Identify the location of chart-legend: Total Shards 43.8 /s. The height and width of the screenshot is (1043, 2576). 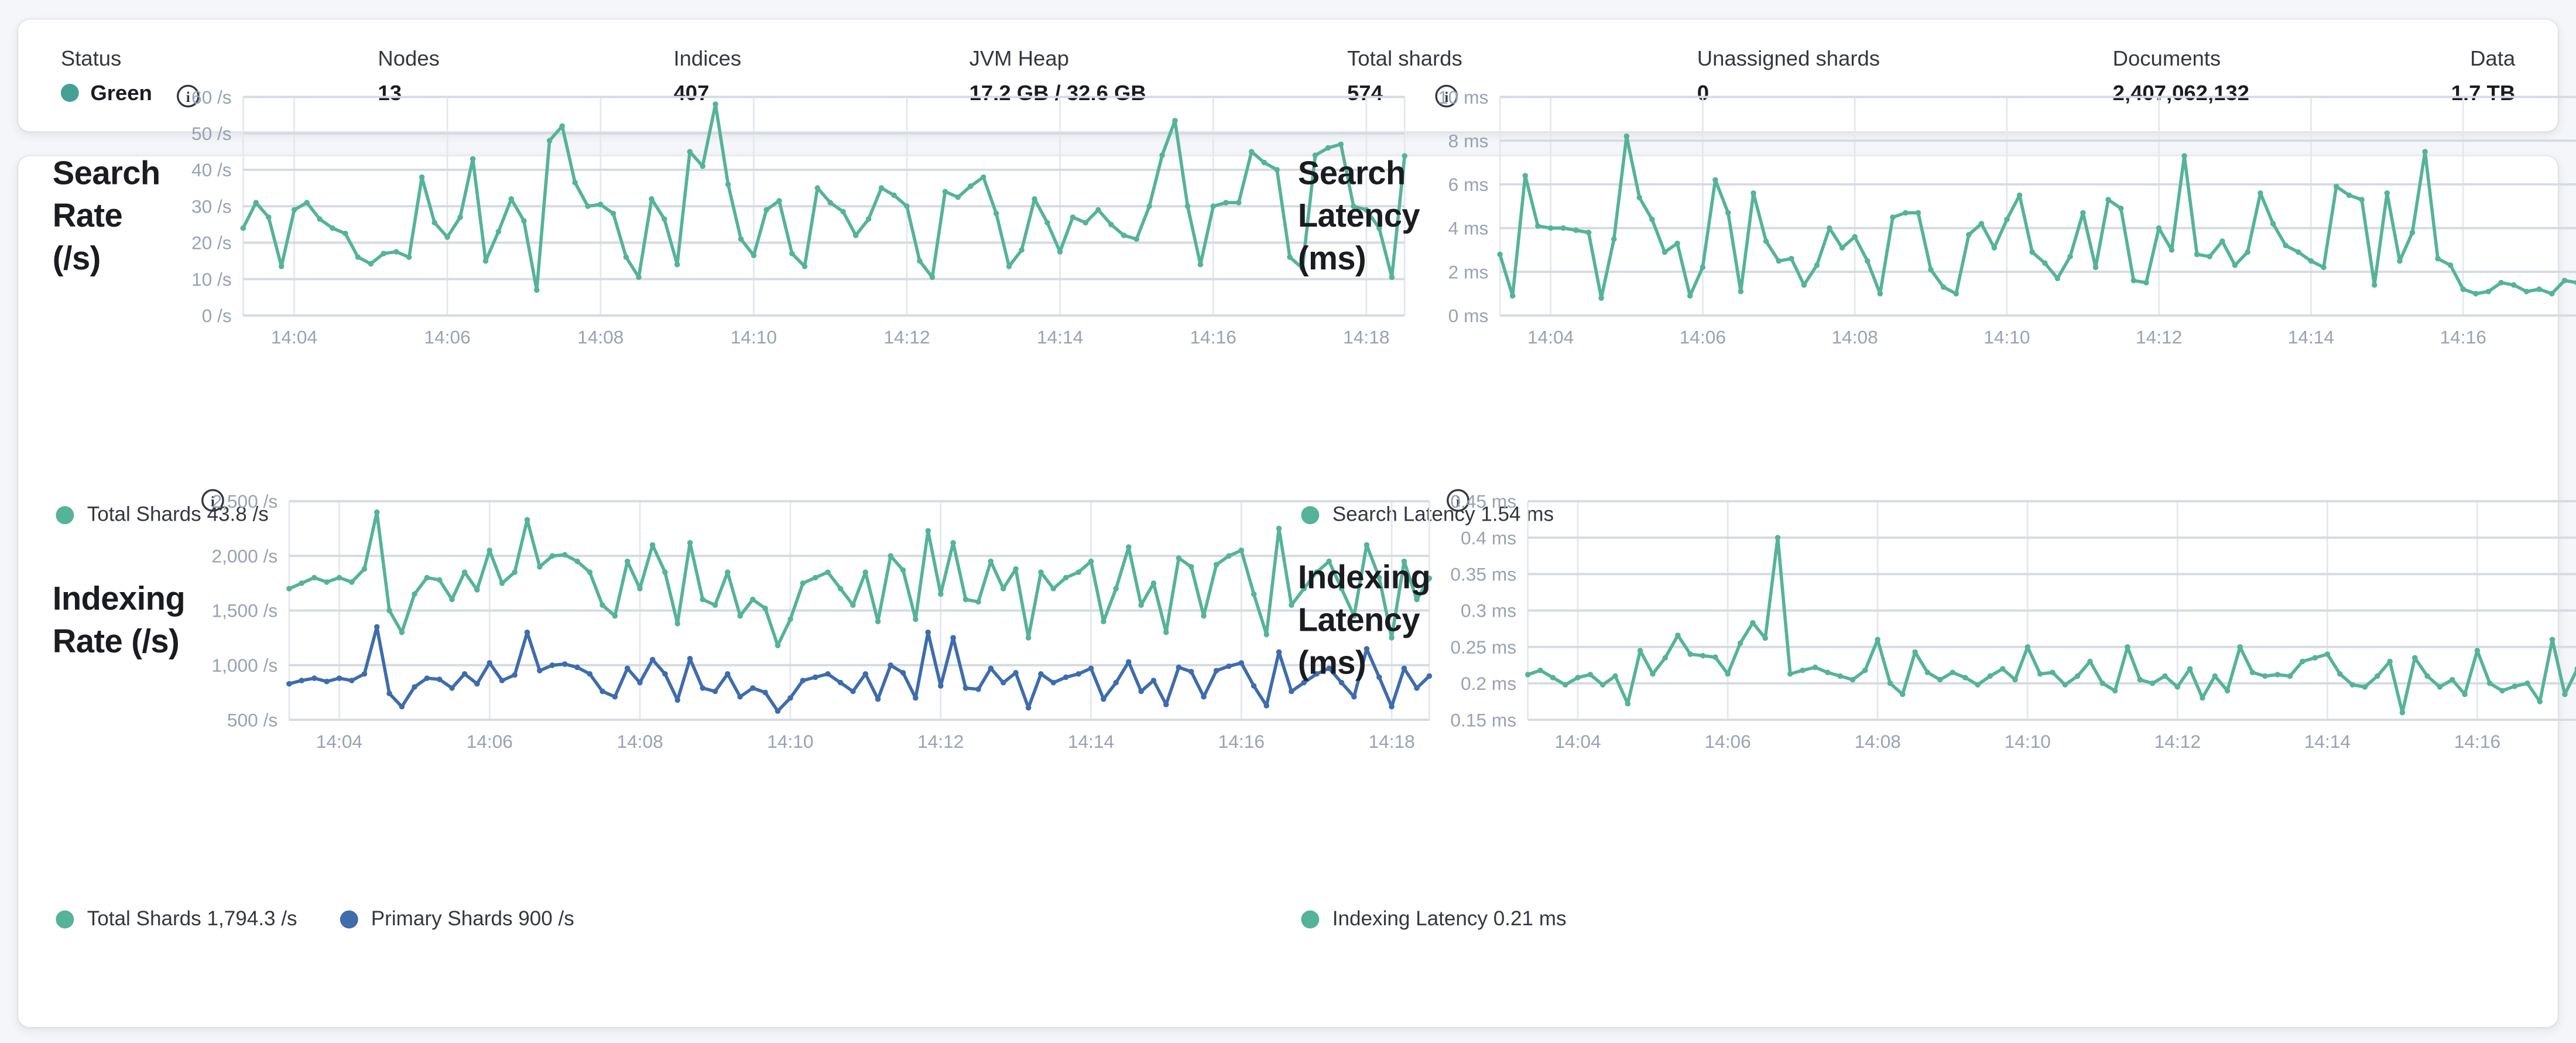
(670, 514).